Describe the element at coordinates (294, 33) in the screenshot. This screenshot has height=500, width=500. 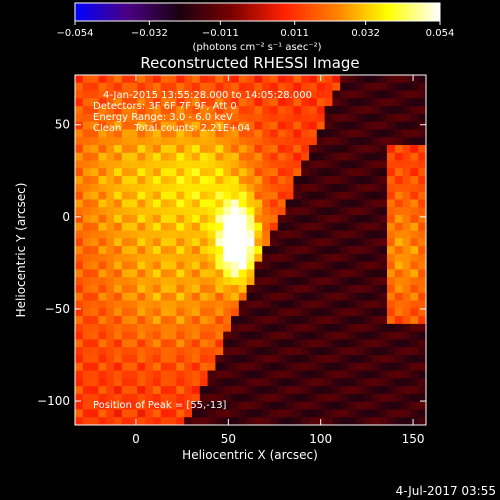
I see `colorbar-tick-label: 0.011` at that location.